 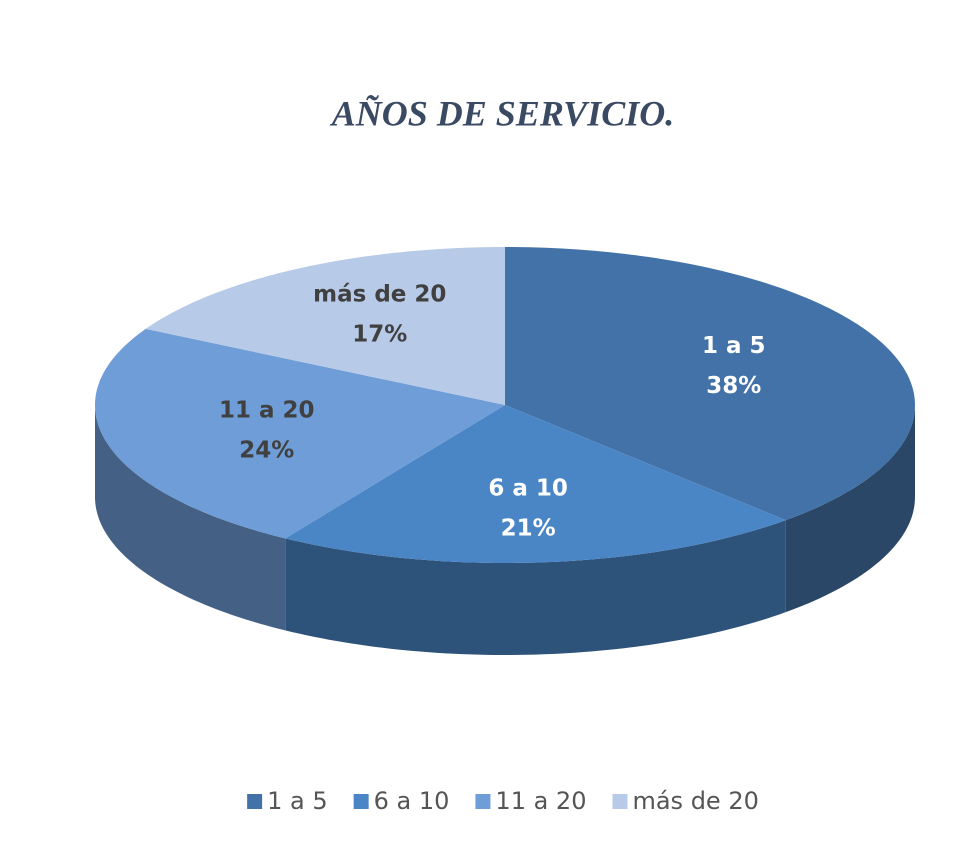 What do you see at coordinates (528, 488) in the screenshot?
I see `data-label-category: 6 a 10` at bounding box center [528, 488].